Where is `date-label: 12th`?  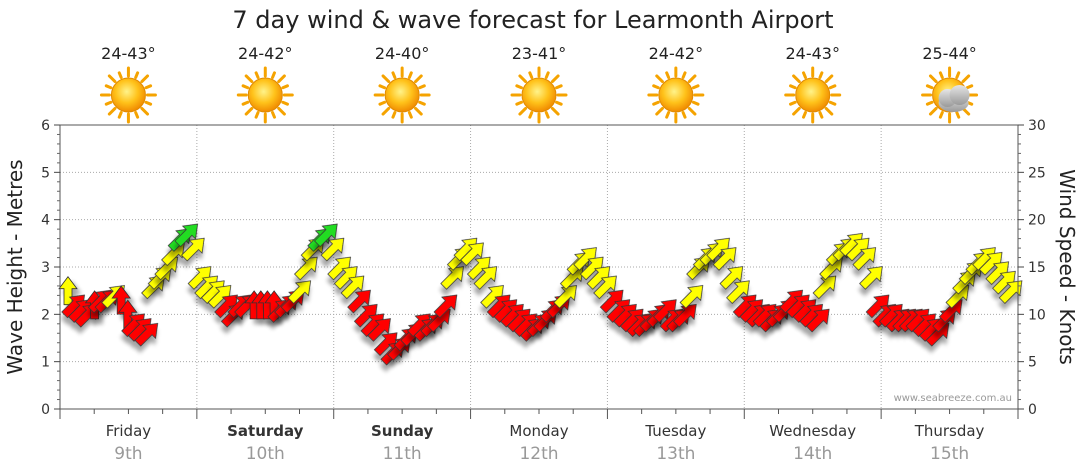
date-label: 12th is located at coordinates (538, 454).